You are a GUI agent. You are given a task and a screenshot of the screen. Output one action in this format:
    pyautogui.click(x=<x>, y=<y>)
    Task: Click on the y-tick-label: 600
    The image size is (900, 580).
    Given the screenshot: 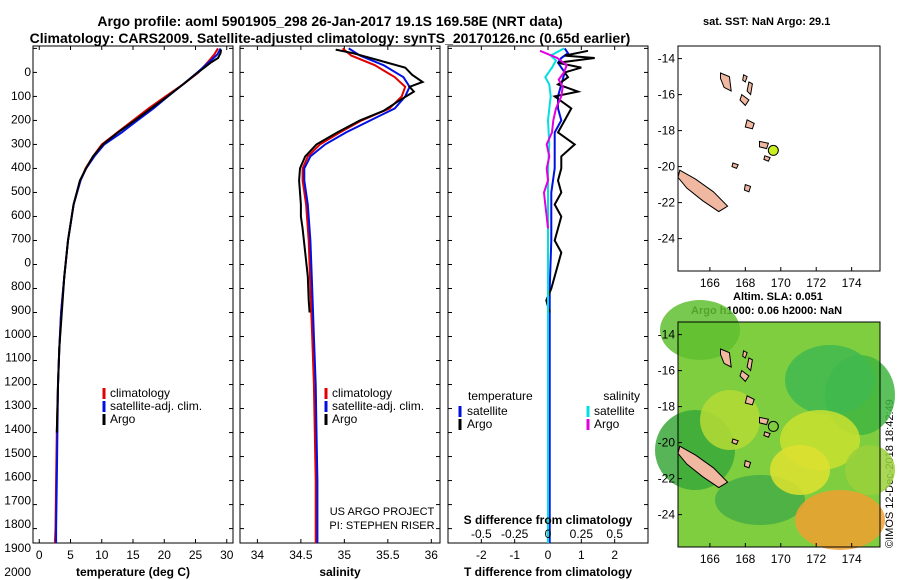 What is the action you would take?
    pyautogui.click(x=21, y=215)
    